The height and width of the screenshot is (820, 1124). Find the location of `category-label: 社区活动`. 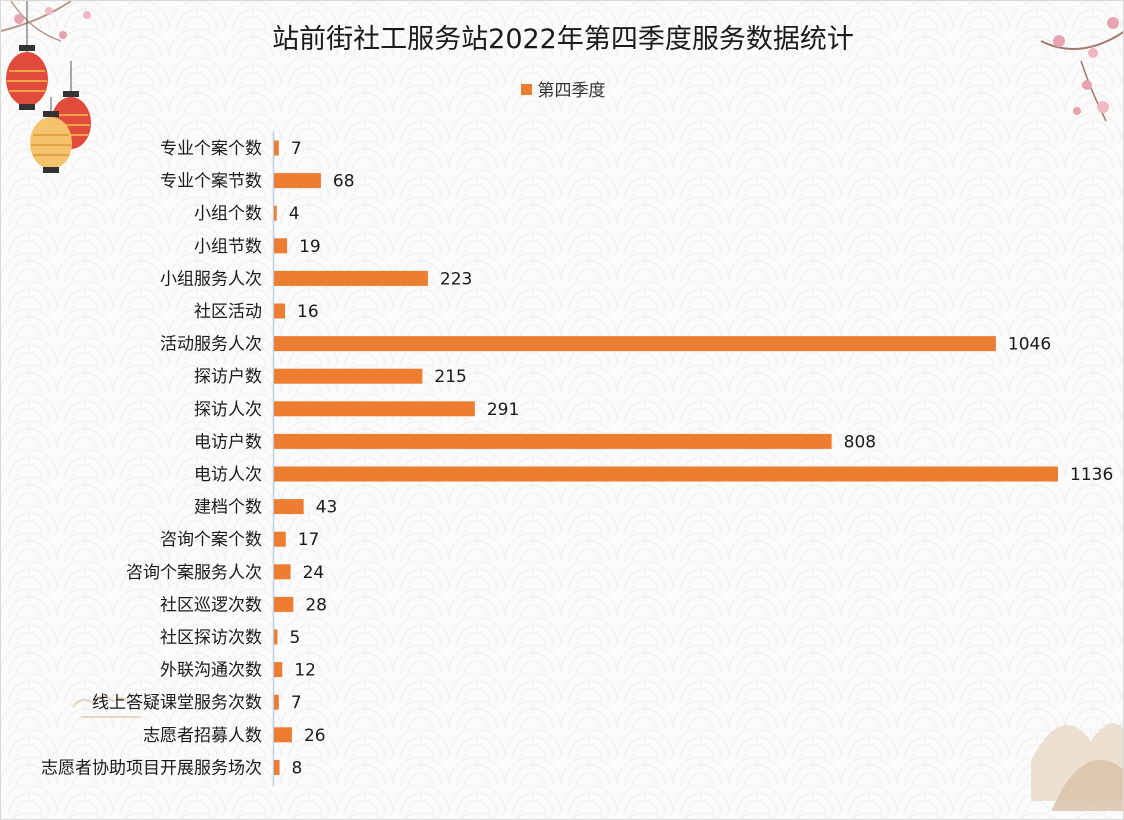

category-label: 社区活动 is located at coordinates (228, 312).